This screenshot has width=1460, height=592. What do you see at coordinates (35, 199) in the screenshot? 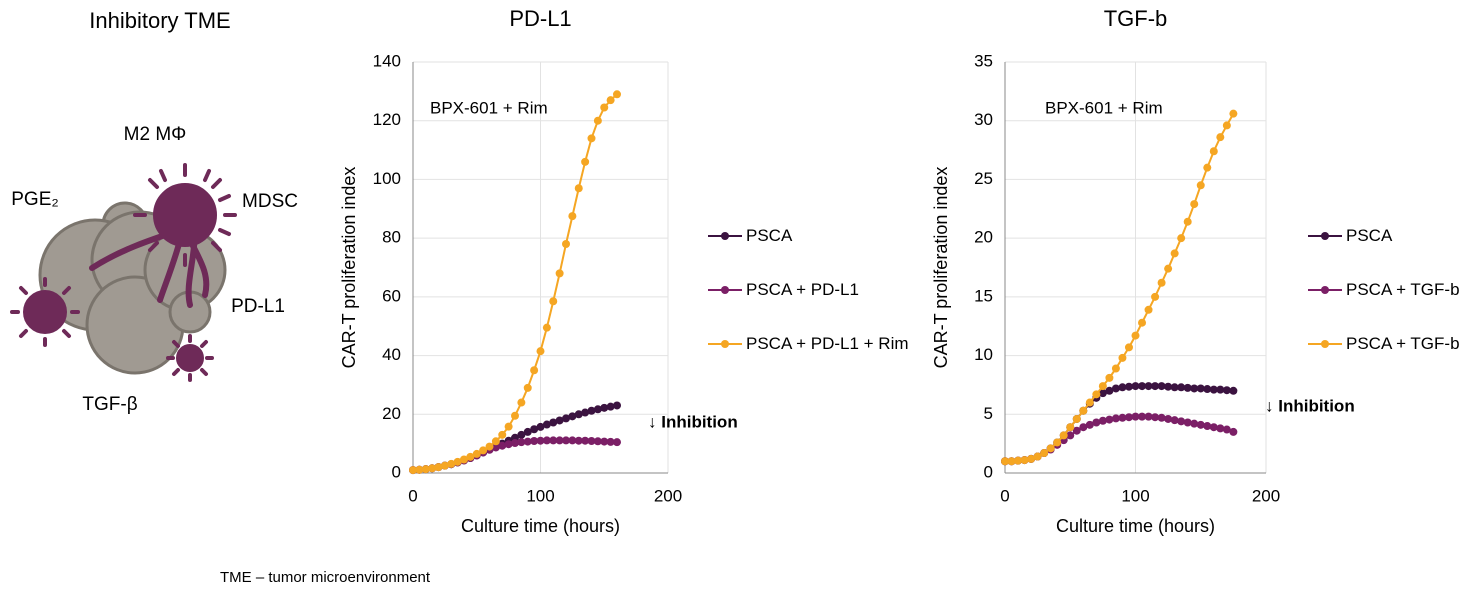
I see `diagram-label: PGE₂` at bounding box center [35, 199].